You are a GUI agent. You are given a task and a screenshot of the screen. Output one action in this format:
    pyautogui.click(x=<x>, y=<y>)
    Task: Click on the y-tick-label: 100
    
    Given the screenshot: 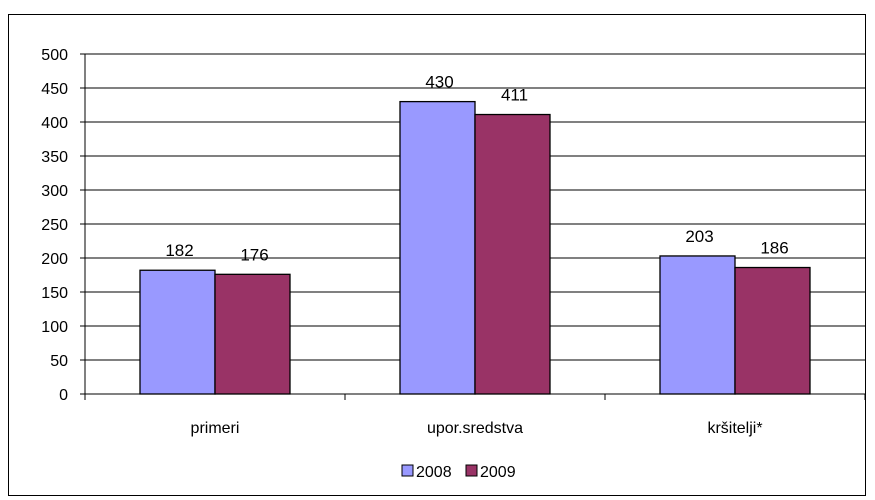 What is the action you would take?
    pyautogui.click(x=54, y=327)
    